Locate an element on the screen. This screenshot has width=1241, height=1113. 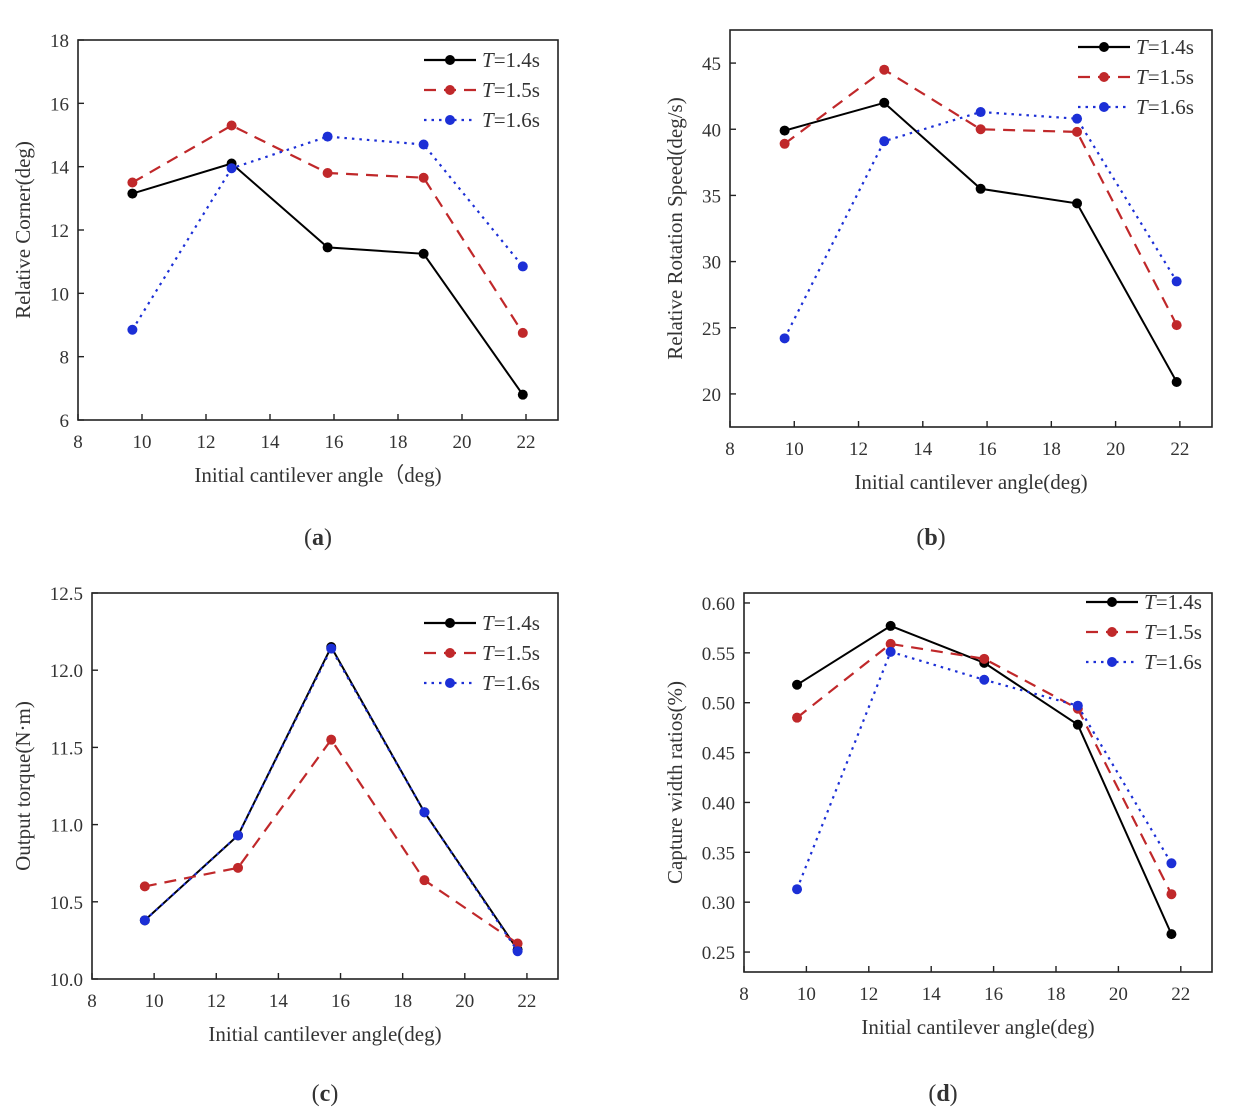
chart-c-plot-frame is located at coordinates (325, 786).